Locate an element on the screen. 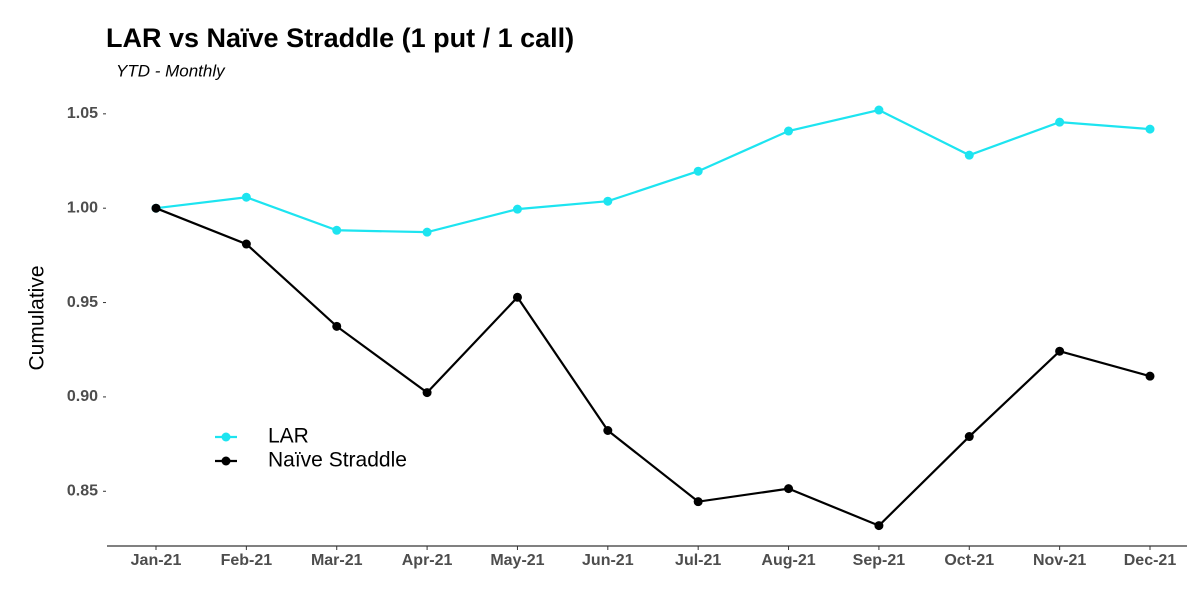 The height and width of the screenshot is (600, 1200). x-tick-label: Jan-21 is located at coordinates (156, 560).